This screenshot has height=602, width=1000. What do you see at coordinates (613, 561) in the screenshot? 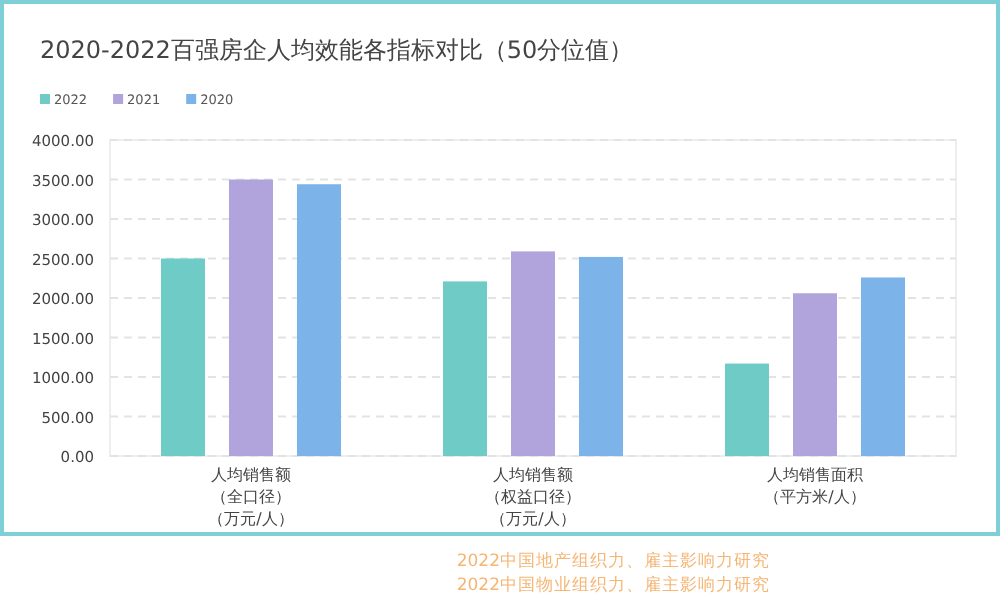
I see `text: 2022中国地产组织力、雇主影响力研究` at bounding box center [613, 561].